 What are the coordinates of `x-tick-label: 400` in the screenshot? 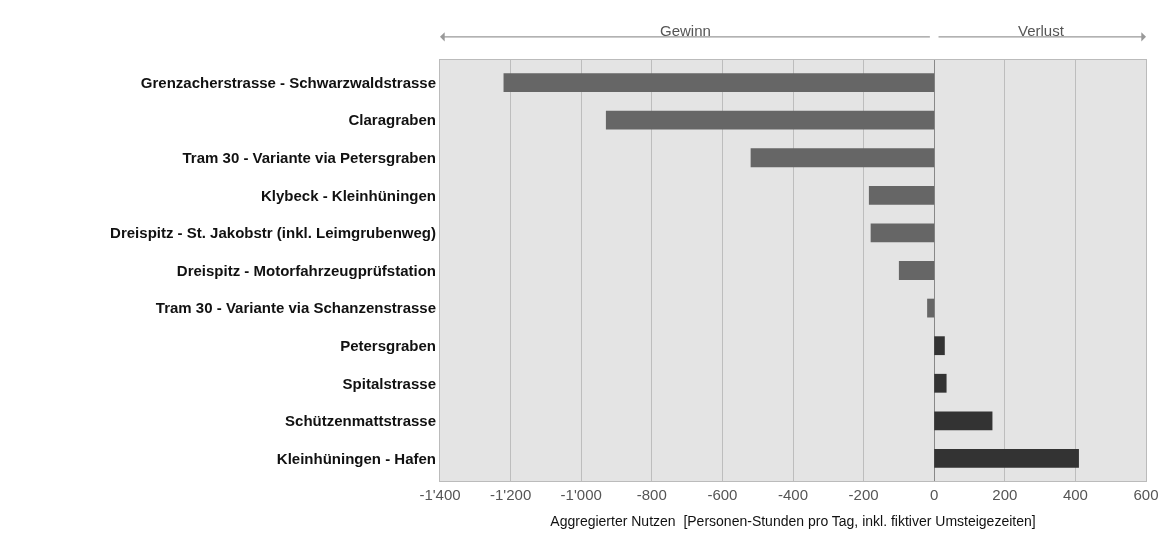 It's located at (1075, 494).